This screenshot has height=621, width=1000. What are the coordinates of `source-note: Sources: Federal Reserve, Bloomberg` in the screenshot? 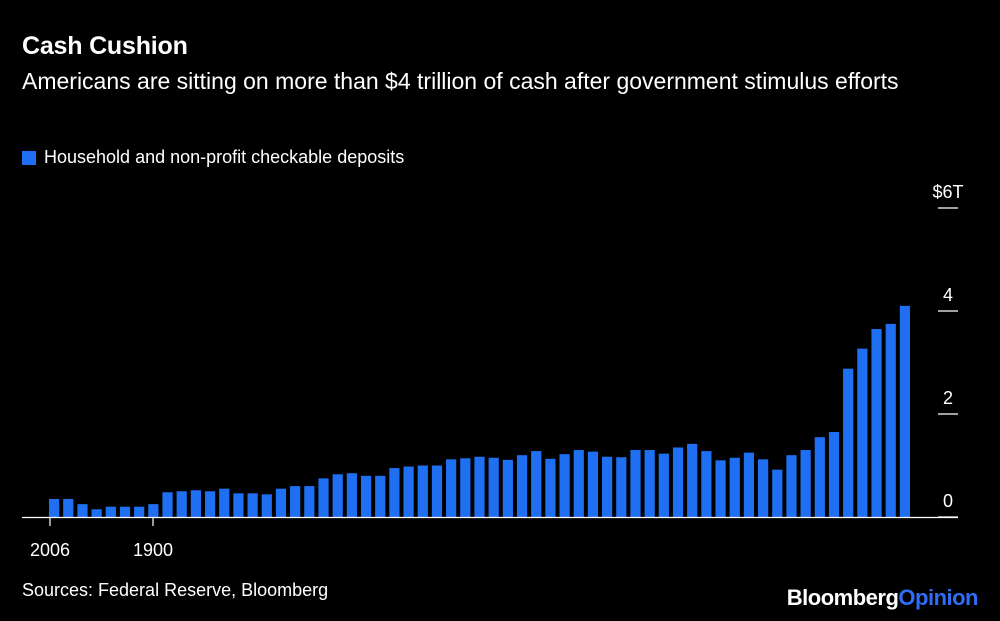 It's located at (175, 590).